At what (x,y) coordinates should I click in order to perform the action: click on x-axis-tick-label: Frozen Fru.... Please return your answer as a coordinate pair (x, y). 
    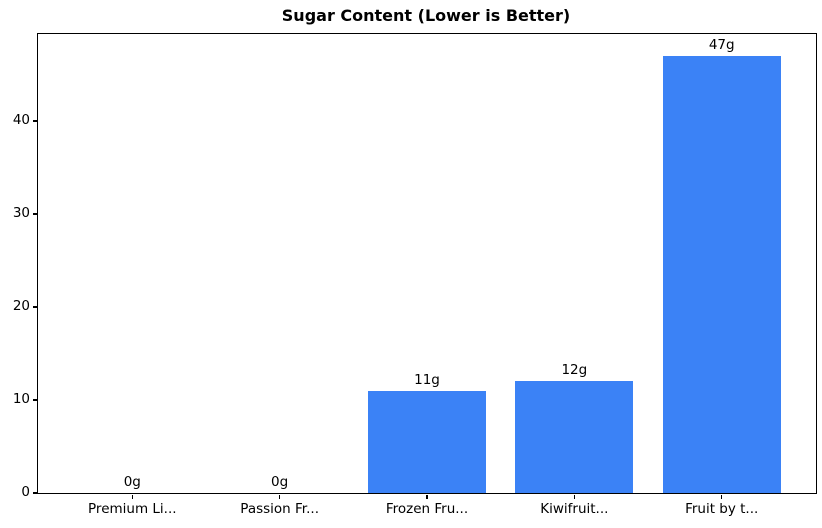
    Looking at the image, I should click on (427, 509).